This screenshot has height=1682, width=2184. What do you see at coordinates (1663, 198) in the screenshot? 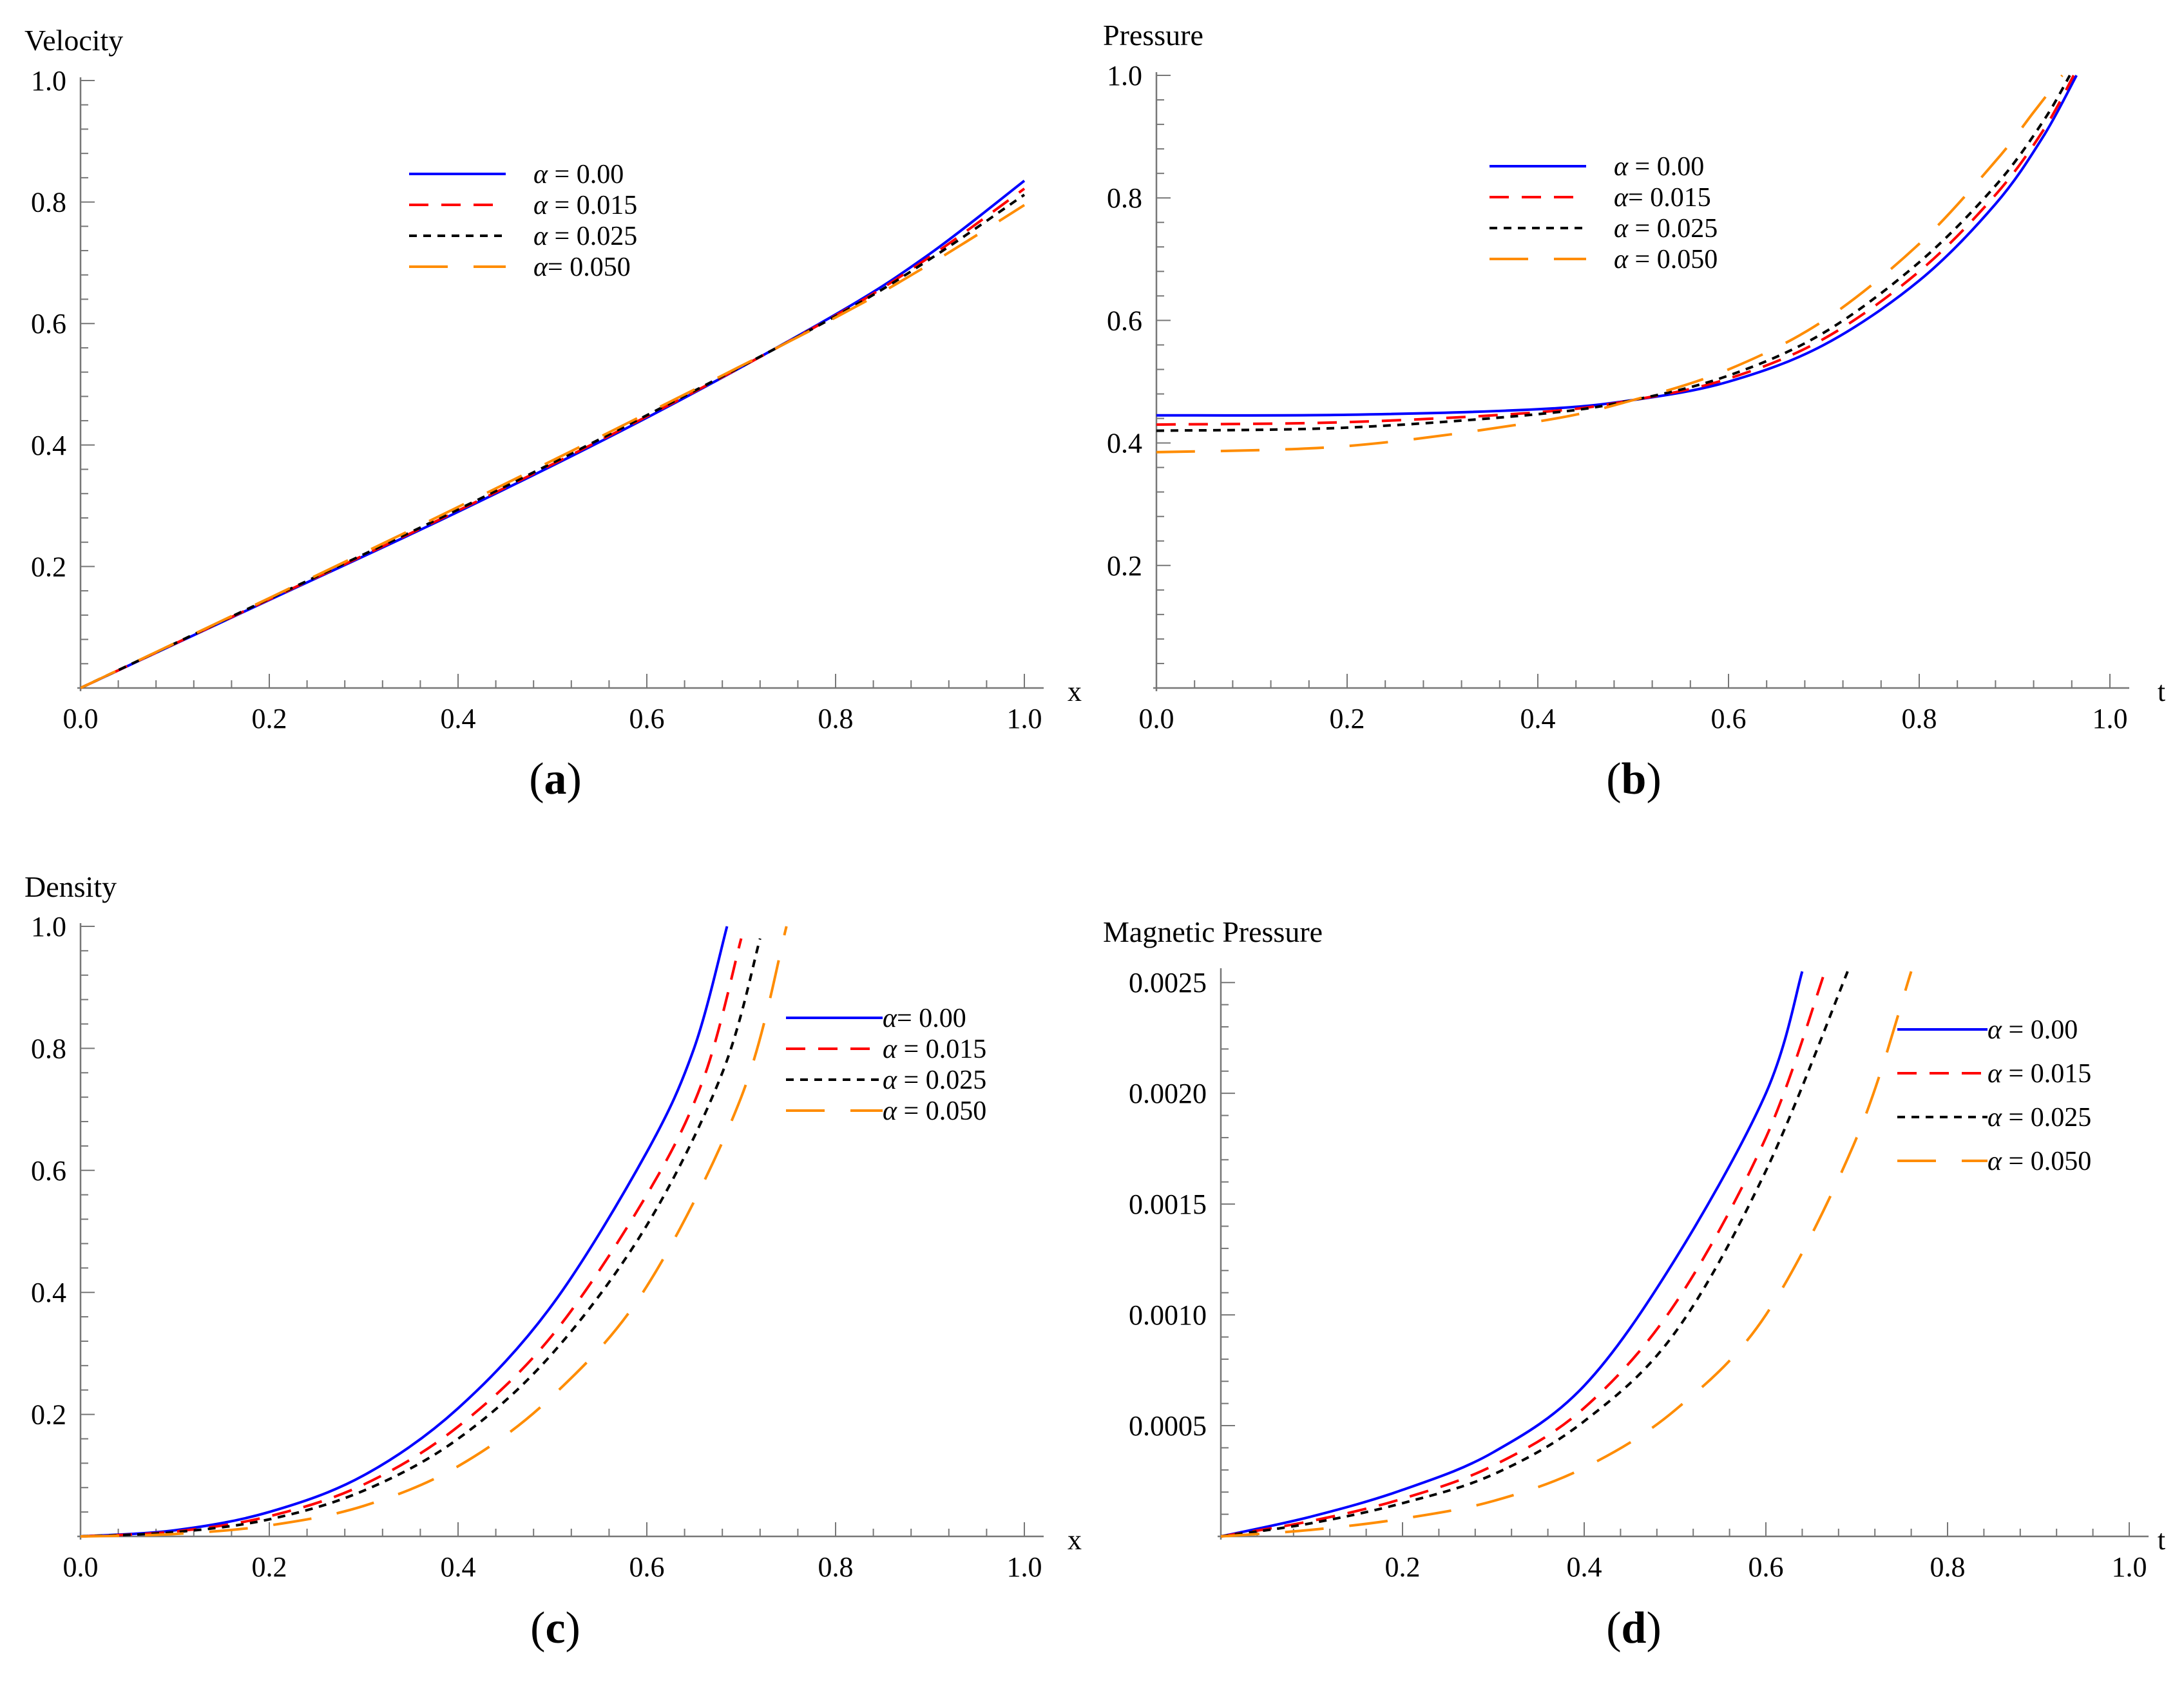
I see `legend-label-1: α= 0.015` at bounding box center [1663, 198].